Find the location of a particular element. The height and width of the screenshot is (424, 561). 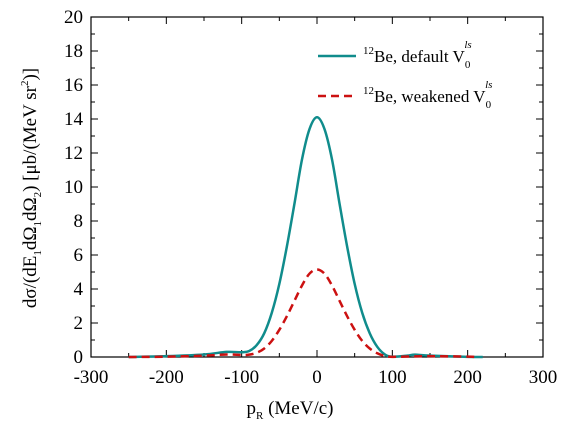

legend-label-weakened: 12Be, weakened V0ls is located at coordinates (427, 95).